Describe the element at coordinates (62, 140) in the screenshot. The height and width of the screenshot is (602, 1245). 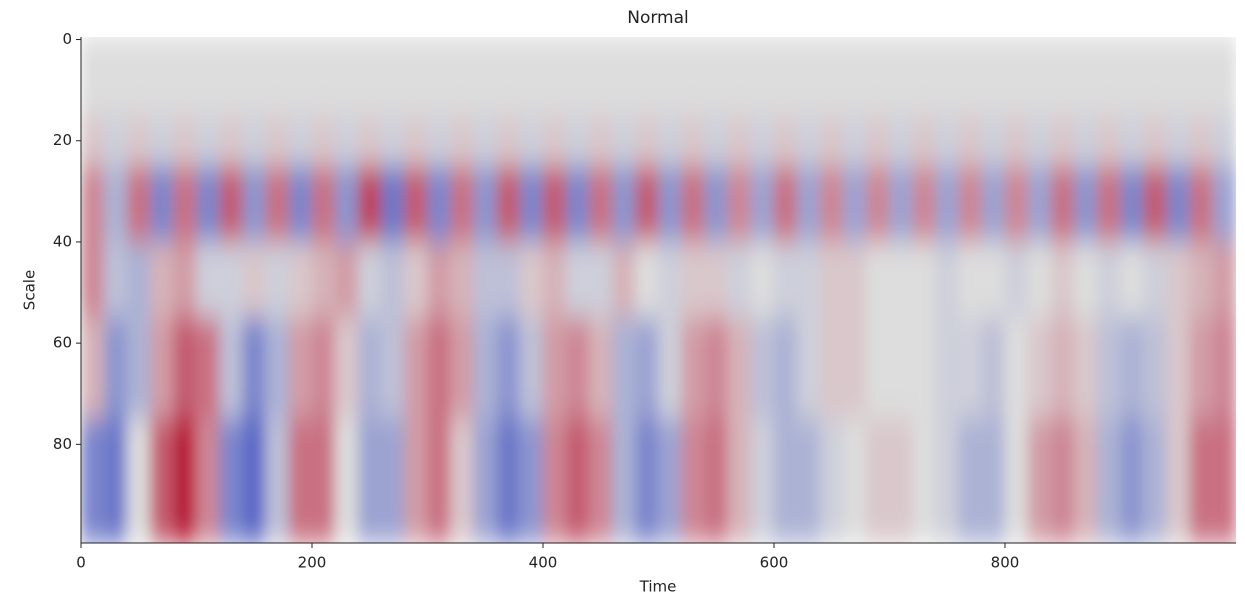
I see `y-tick-label: 20` at that location.